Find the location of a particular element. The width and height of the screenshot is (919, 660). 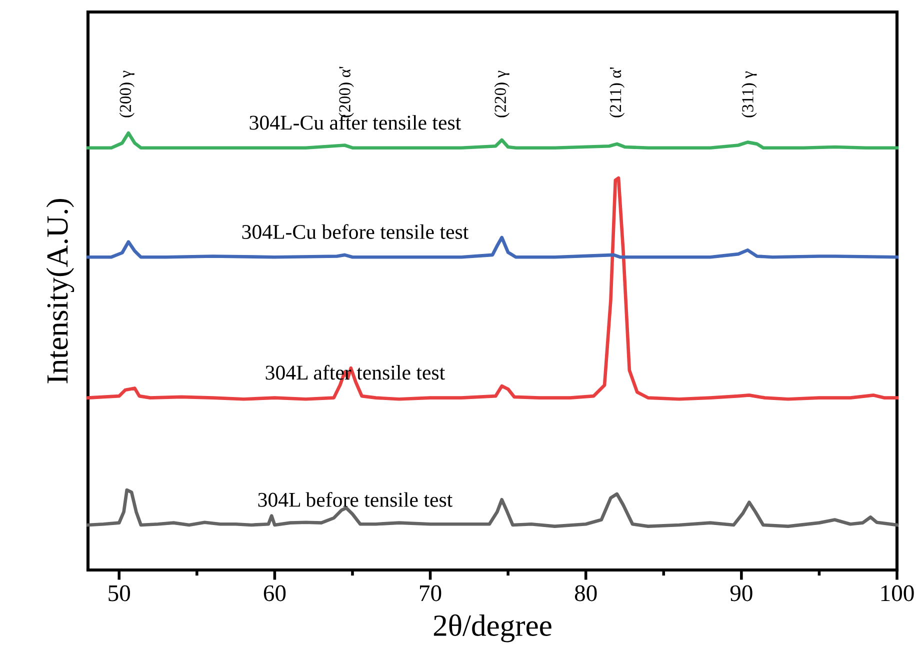

text: (220) γ is located at coordinates (502, 94).